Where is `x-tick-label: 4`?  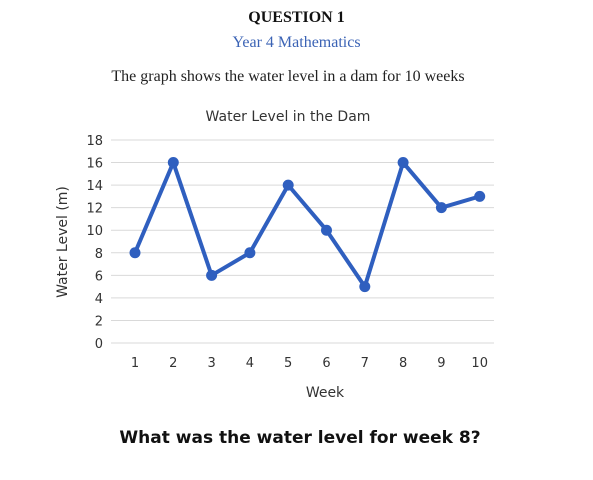
x-tick-label: 4 is located at coordinates (250, 363).